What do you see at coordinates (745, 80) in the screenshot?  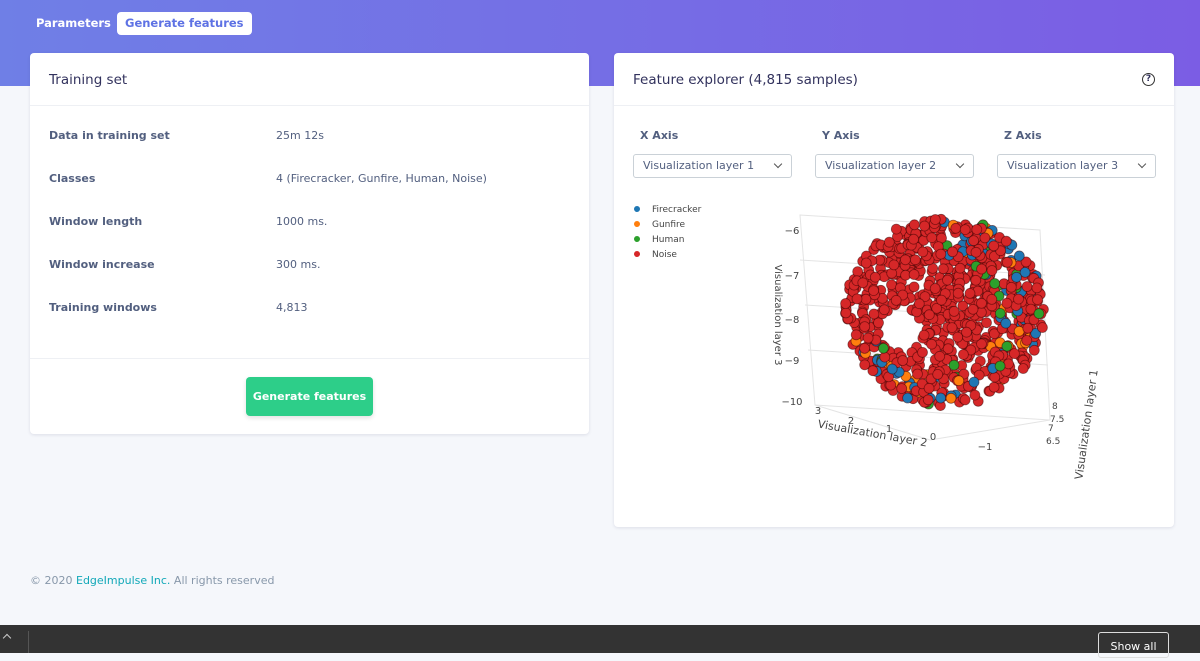 I see `card-title: Feature explorer (4,815 samples)` at bounding box center [745, 80].